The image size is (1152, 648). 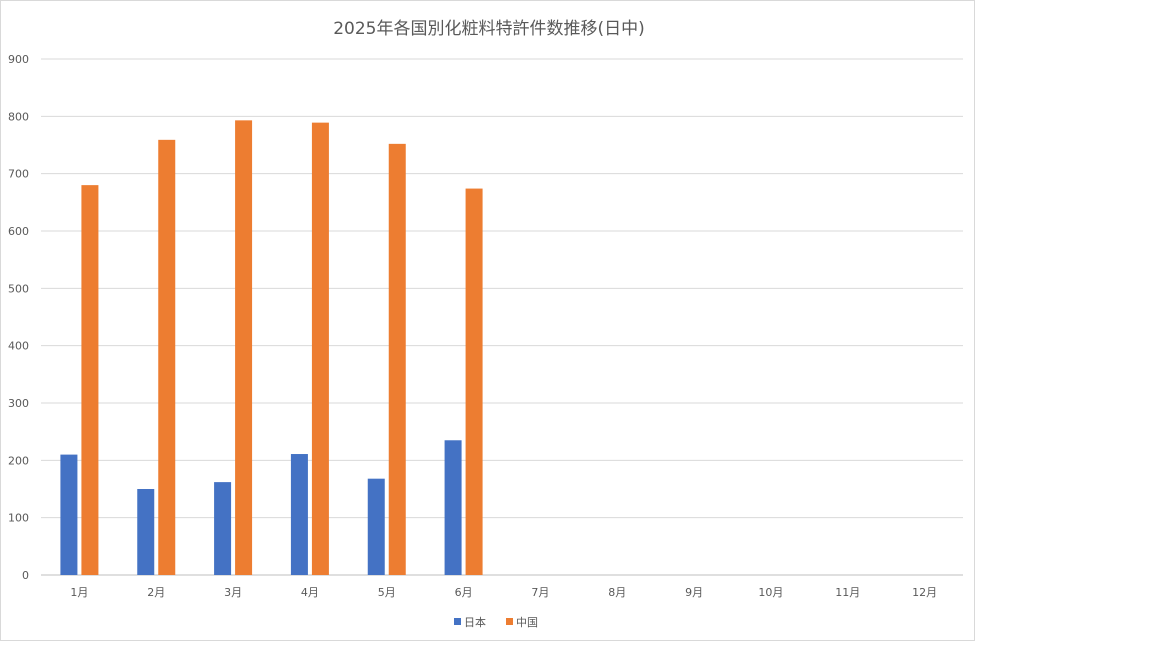 I want to click on x-tick-label: 12月, so click(x=924, y=592).